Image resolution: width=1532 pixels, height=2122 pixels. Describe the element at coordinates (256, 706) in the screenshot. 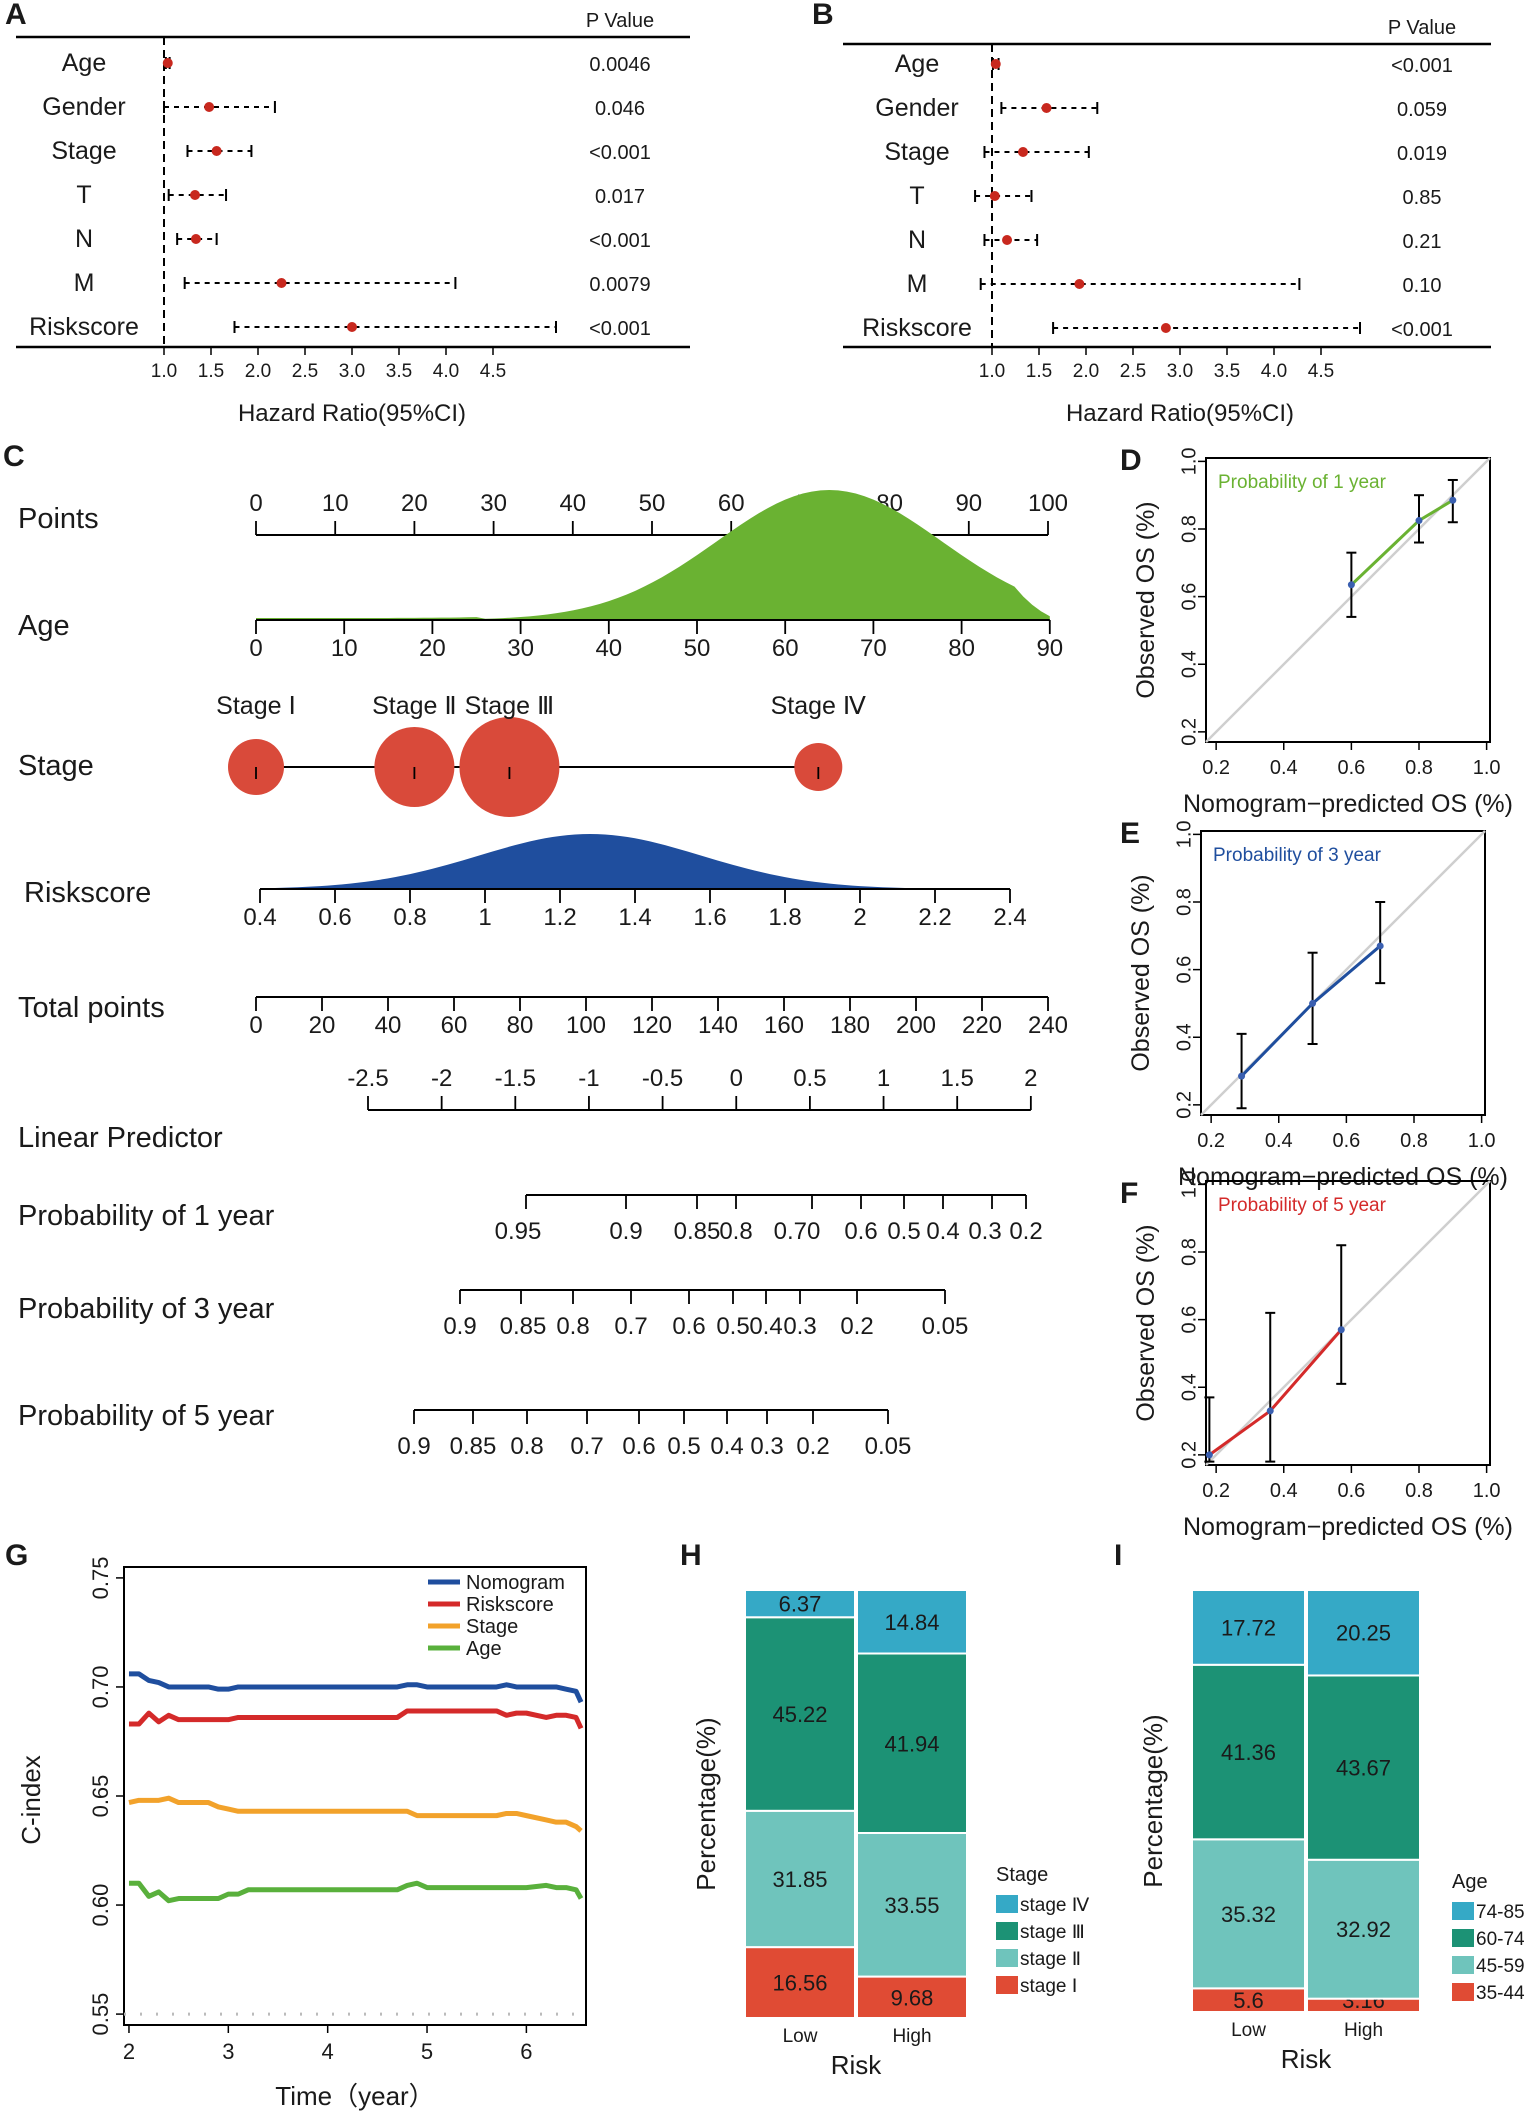

I see `stage-level-label: Stage Ⅰ` at that location.